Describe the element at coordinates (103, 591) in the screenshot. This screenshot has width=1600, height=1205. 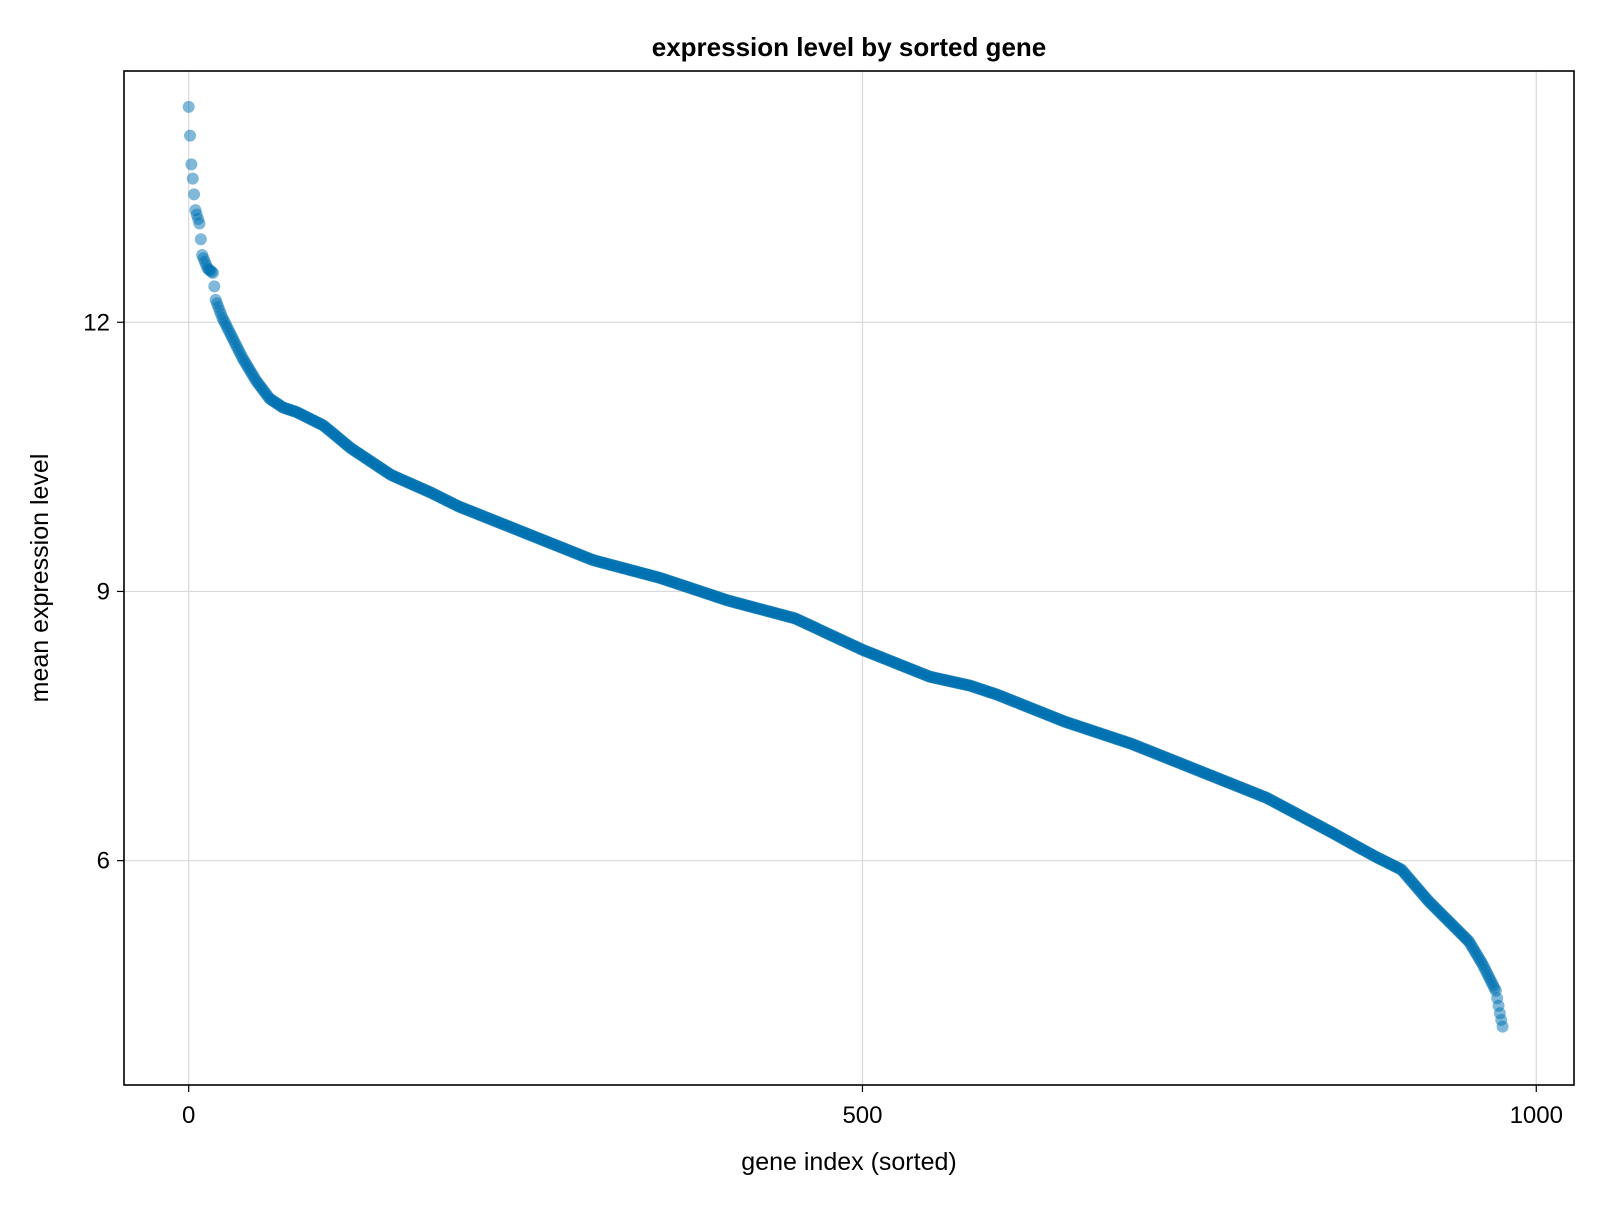
I see `y-tick-label: 9` at that location.